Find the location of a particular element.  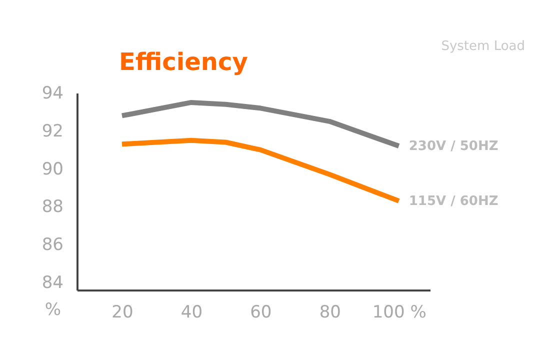

chart-title: Efficiency is located at coordinates (183, 62).